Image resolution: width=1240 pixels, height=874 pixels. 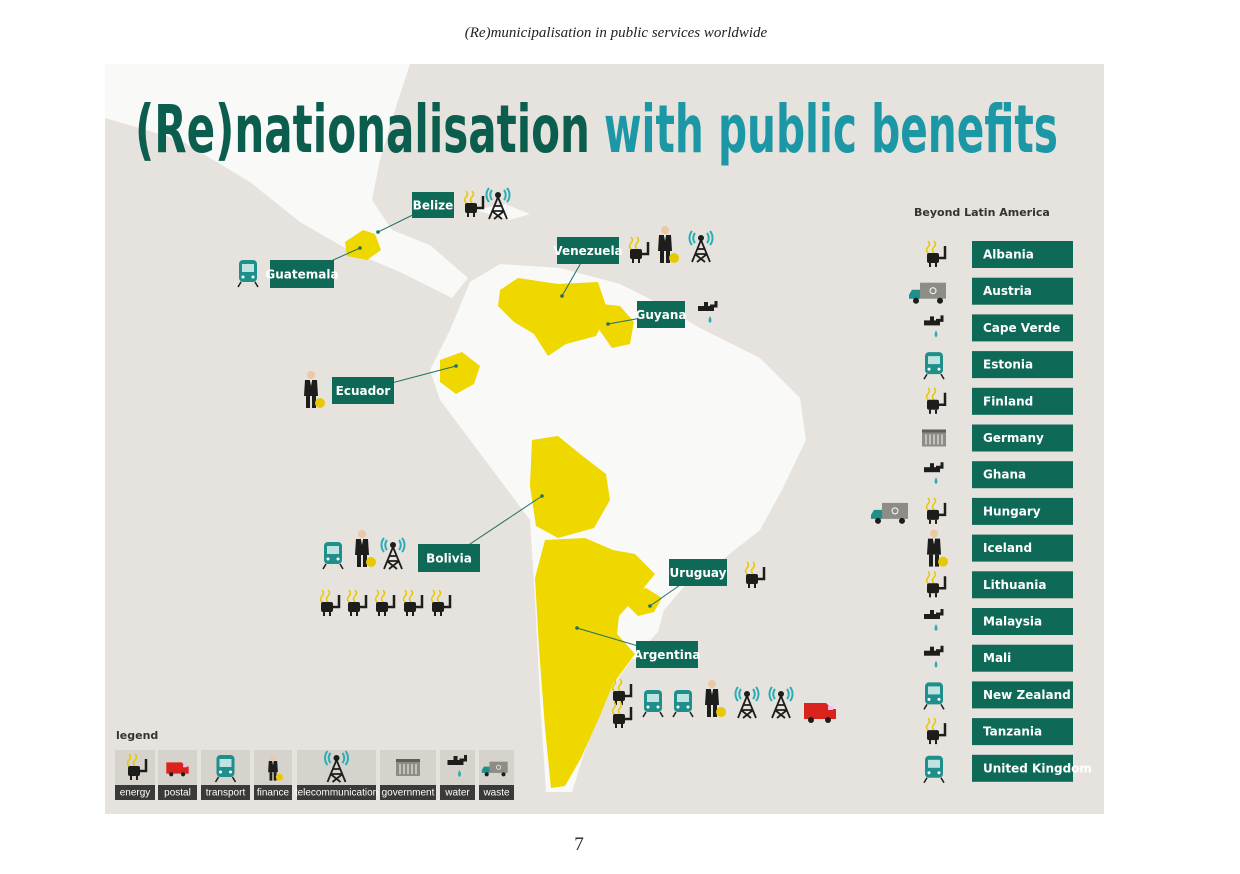 I want to click on country-label: Belize, so click(x=433, y=206).